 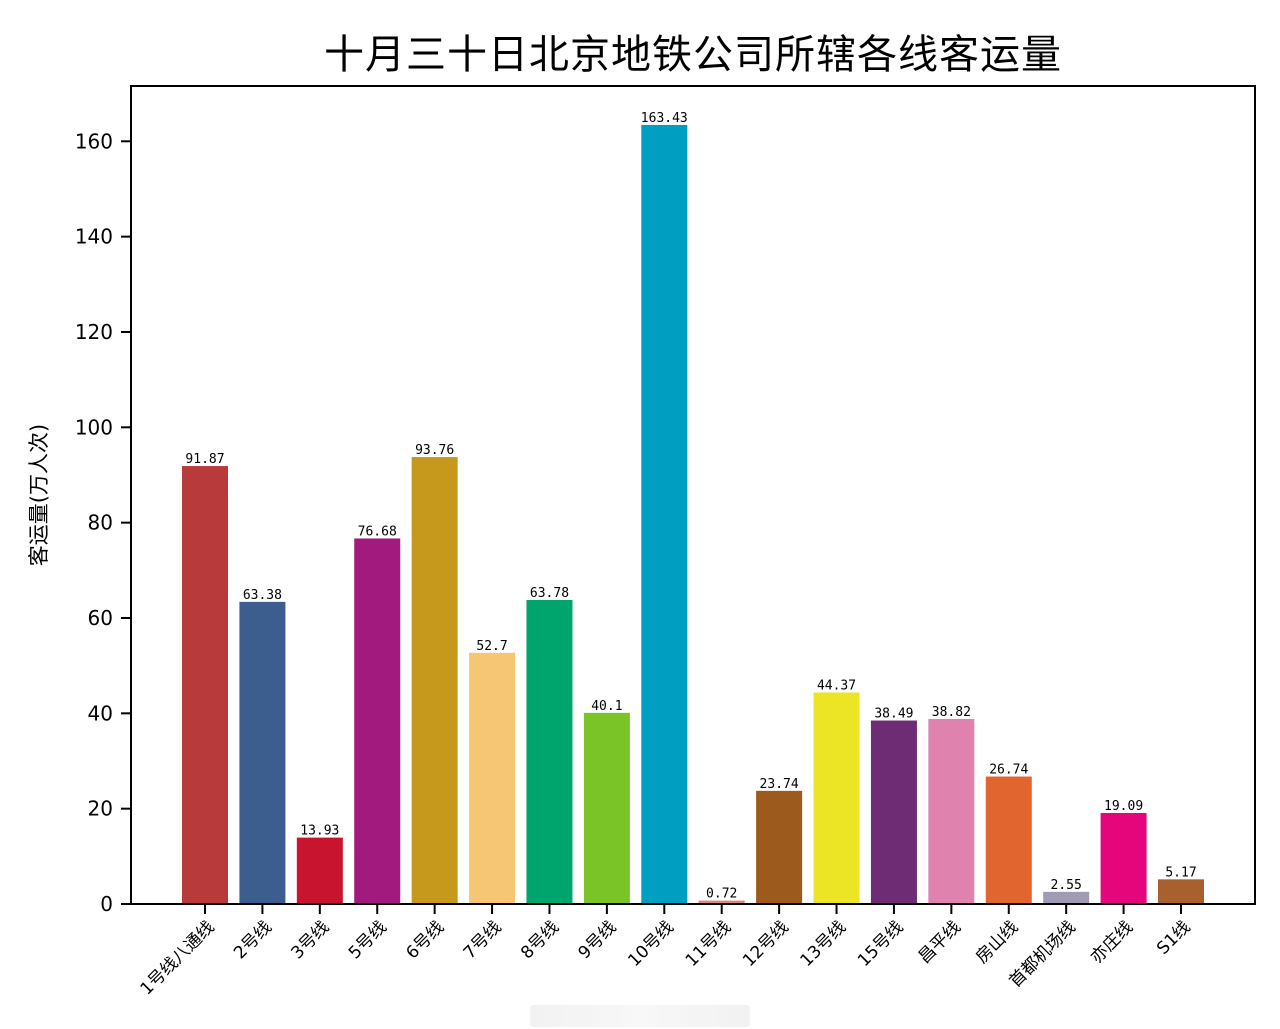 What do you see at coordinates (94, 237) in the screenshot?
I see `y-tick-label: 140` at bounding box center [94, 237].